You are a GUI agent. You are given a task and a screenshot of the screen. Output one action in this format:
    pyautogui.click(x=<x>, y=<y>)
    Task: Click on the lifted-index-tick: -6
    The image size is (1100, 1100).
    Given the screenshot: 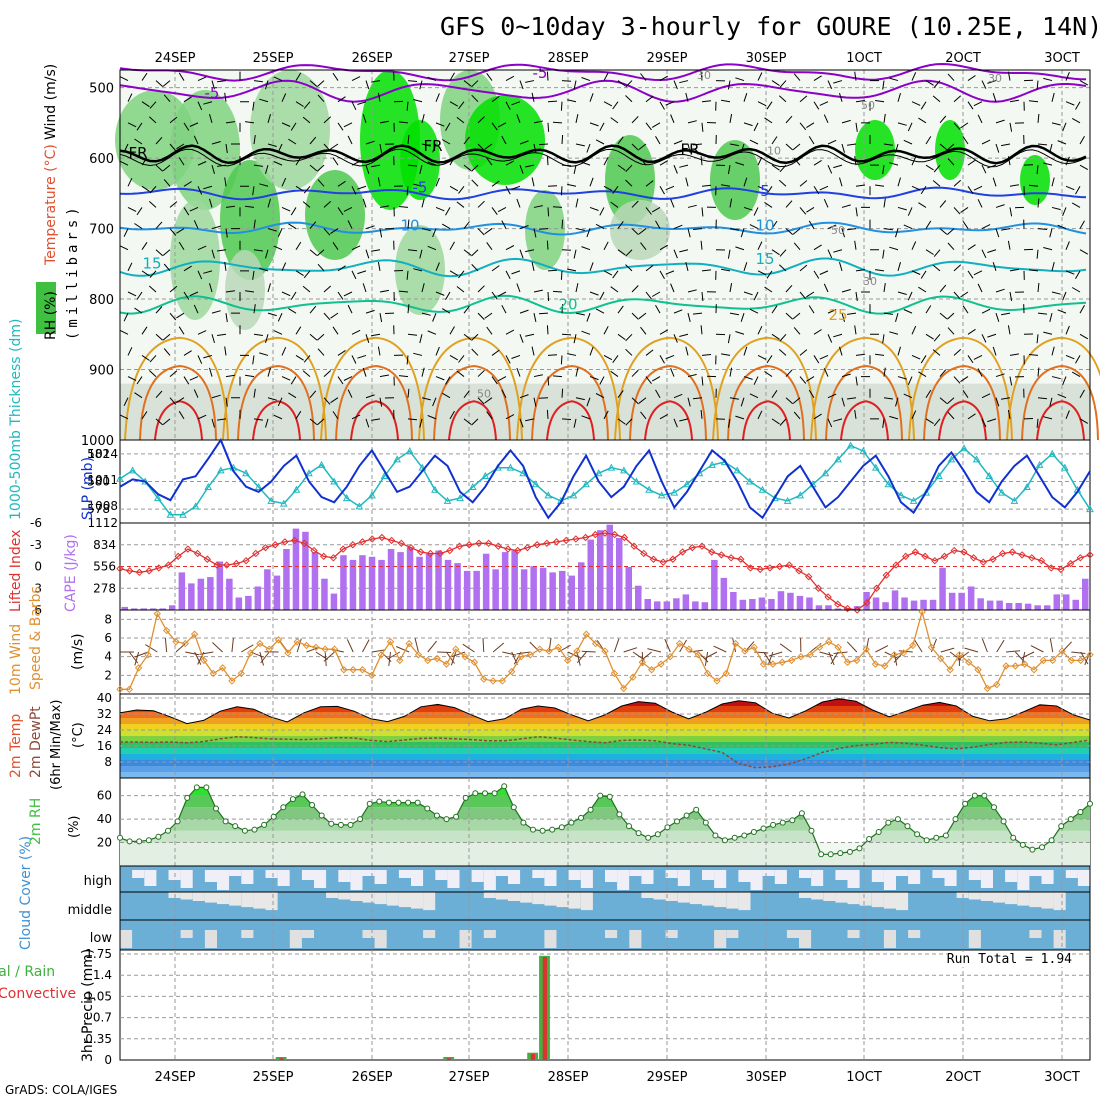 What is the action you would take?
    pyautogui.click(x=36, y=523)
    